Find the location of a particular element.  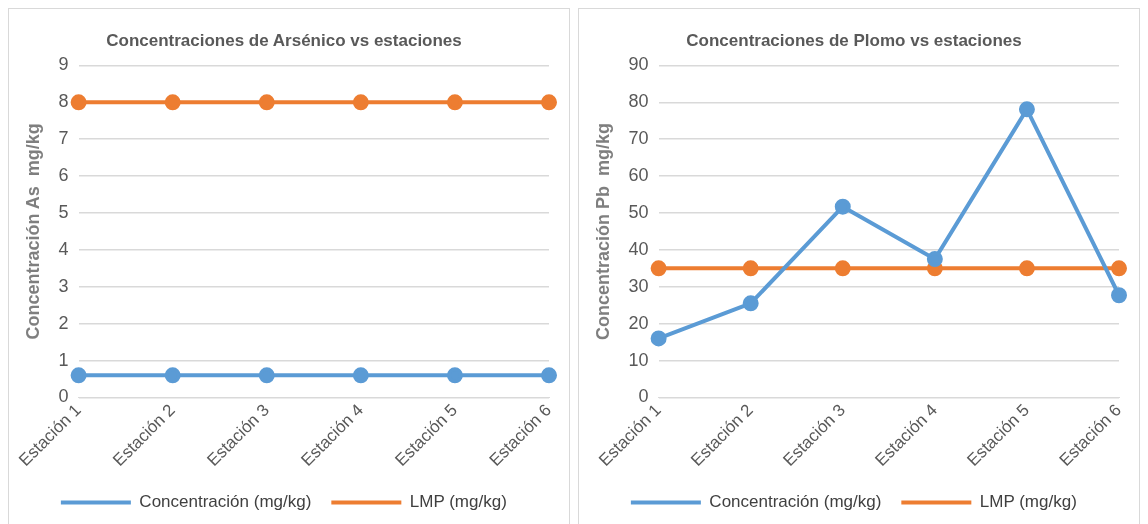

y-tick-label: 9 is located at coordinates (63, 64).